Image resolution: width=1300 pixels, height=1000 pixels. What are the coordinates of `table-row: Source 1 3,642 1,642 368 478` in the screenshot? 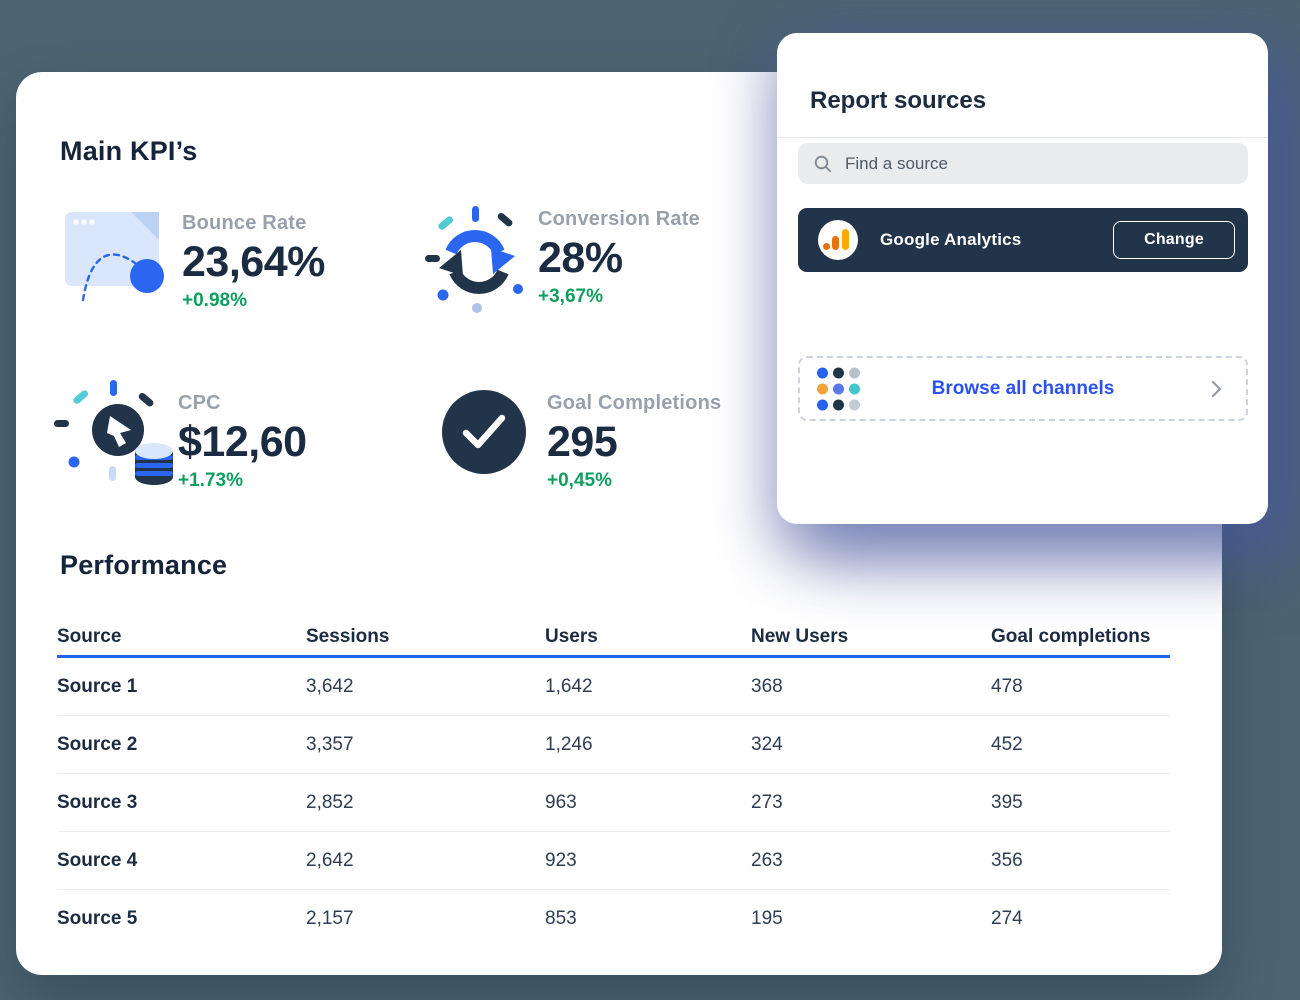 It's located at (613, 687).